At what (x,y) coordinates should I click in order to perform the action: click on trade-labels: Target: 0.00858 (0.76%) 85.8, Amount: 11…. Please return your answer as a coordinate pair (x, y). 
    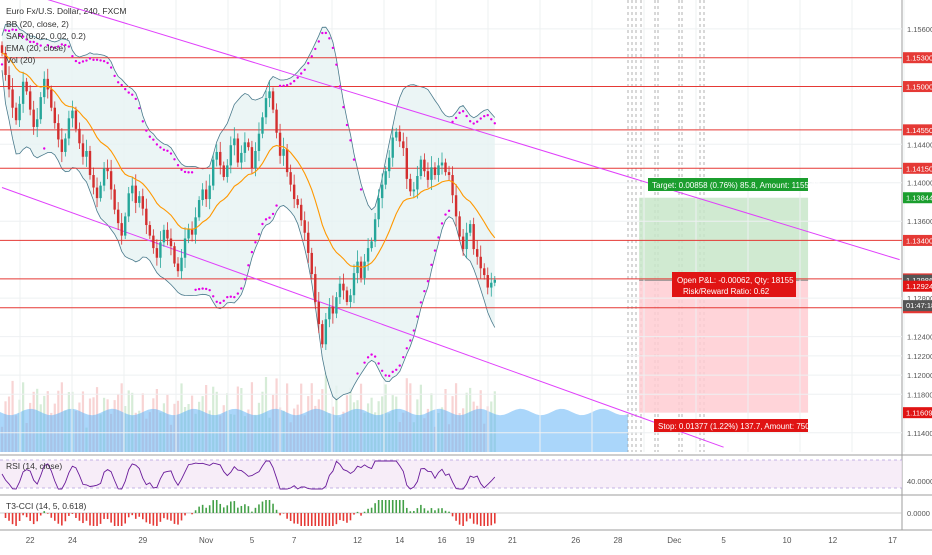
    Looking at the image, I should click on (734, 305).